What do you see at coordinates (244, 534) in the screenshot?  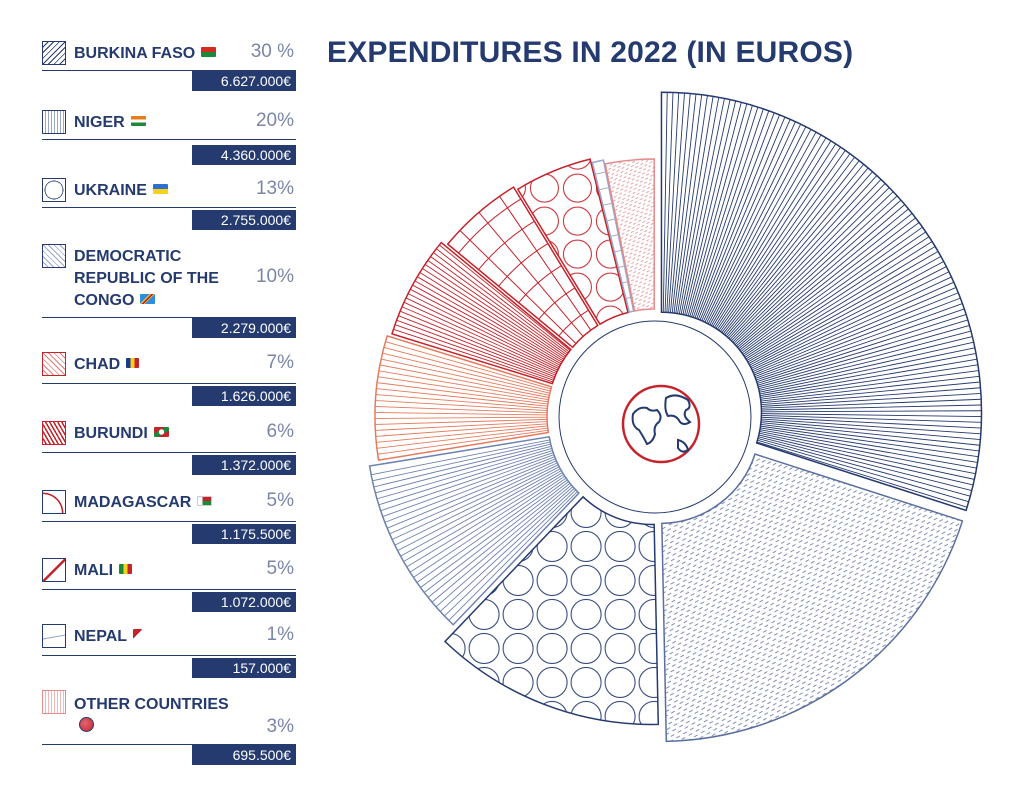 I see `legend-amount: 1.175.500€` at bounding box center [244, 534].